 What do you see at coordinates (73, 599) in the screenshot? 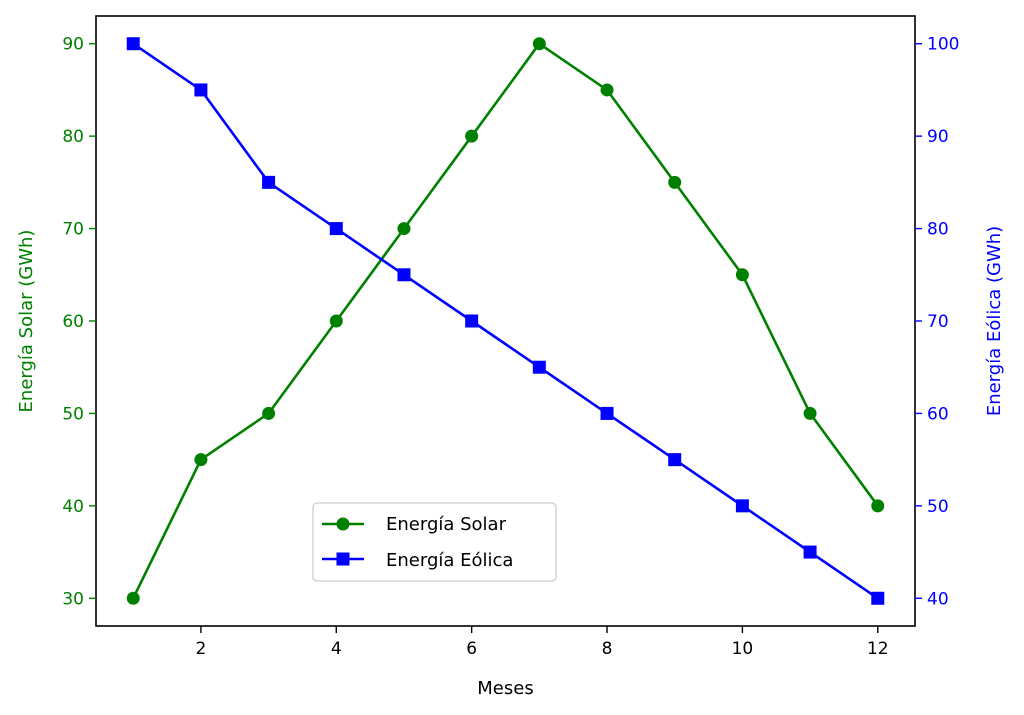
I see `y-left-tick-label: 30` at bounding box center [73, 599].